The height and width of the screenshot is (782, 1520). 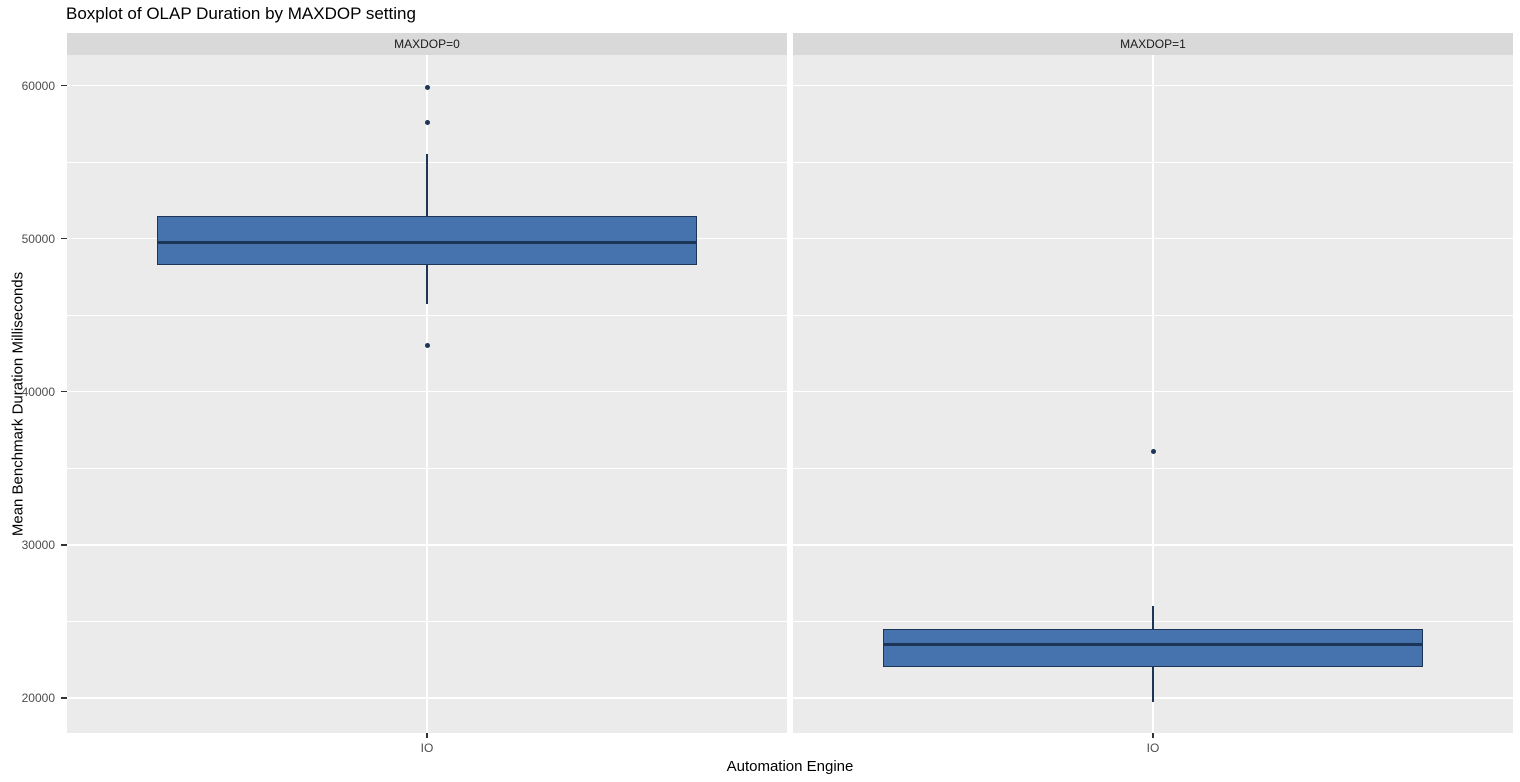 What do you see at coordinates (38, 544) in the screenshot?
I see `y-tick-label: 30000` at bounding box center [38, 544].